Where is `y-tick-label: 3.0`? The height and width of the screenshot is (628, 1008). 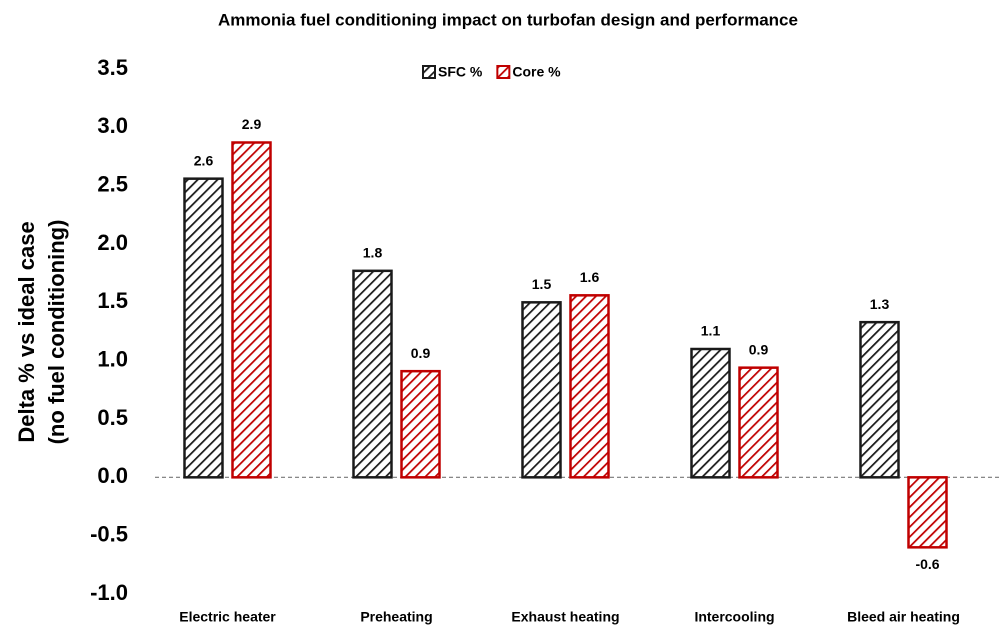
y-tick-label: 3.0 is located at coordinates (112, 125).